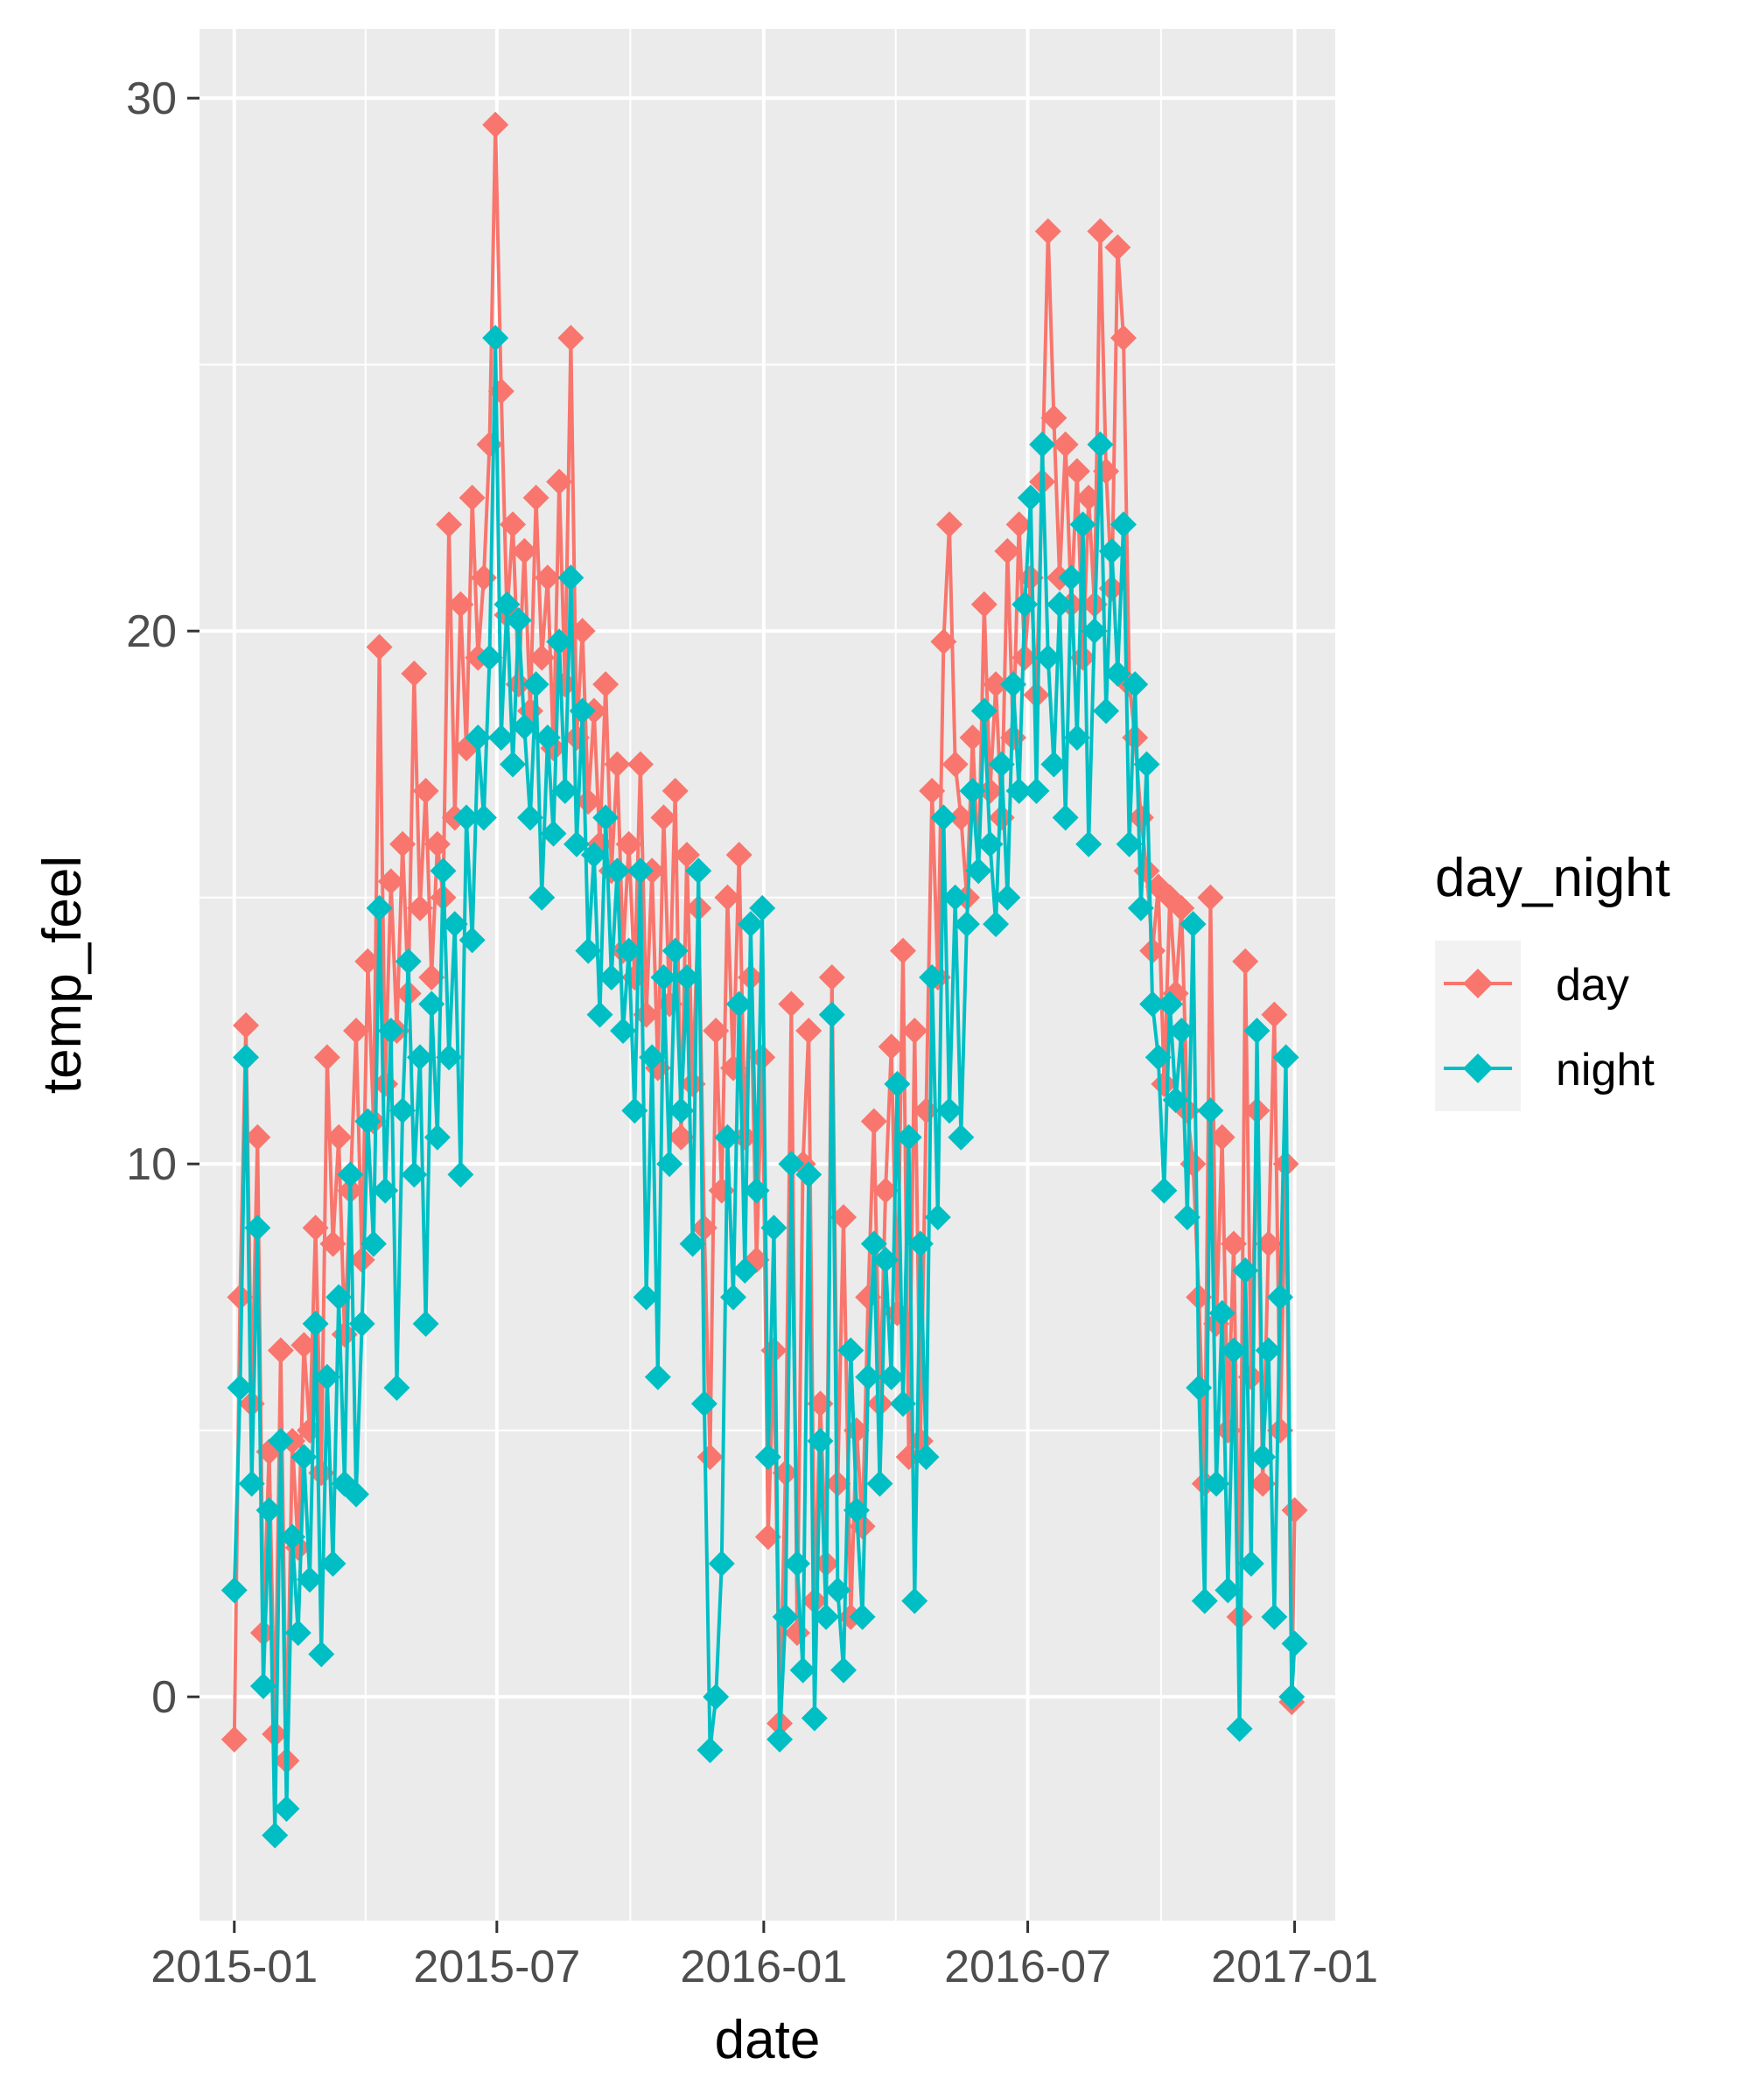 This screenshot has height=2100, width=1750. Describe the element at coordinates (1552, 878) in the screenshot. I see `legend-title: day_night` at that location.